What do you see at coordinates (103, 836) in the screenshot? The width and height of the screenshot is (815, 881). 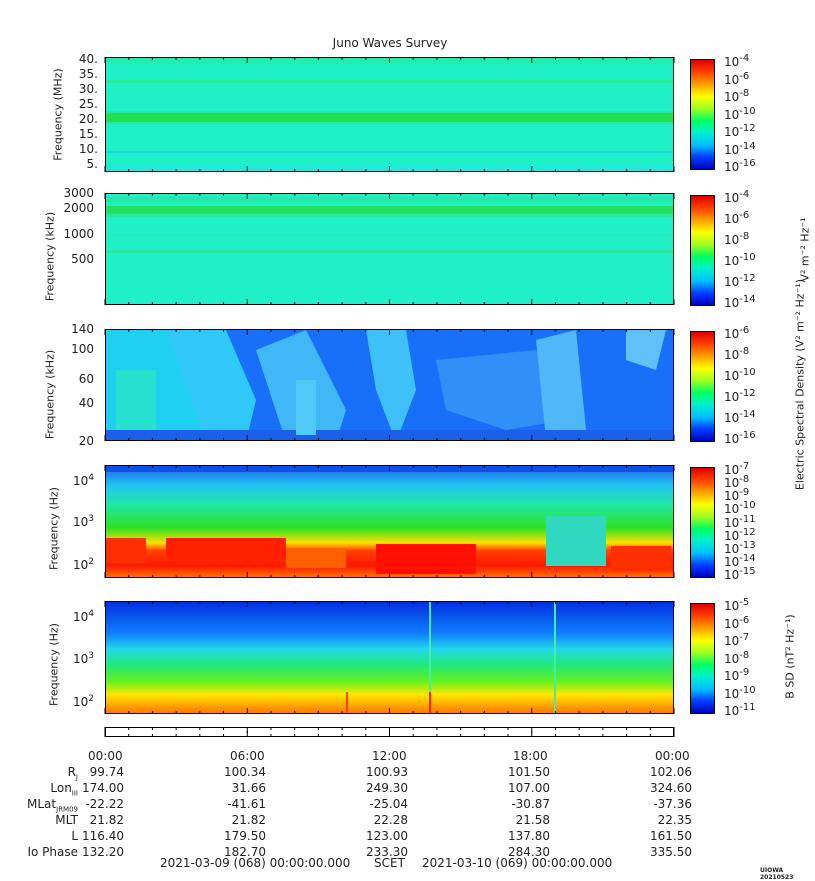 I see `ephemeris-value: 116.40` at bounding box center [103, 836].